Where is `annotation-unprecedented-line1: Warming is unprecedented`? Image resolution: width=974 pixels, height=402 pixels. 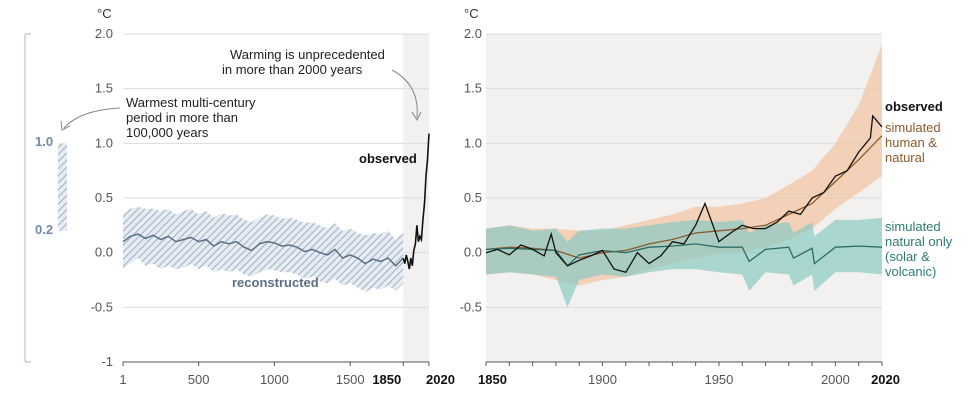
annotation-unprecedented-line1: Warming is unprecedented is located at coordinates (307, 54).